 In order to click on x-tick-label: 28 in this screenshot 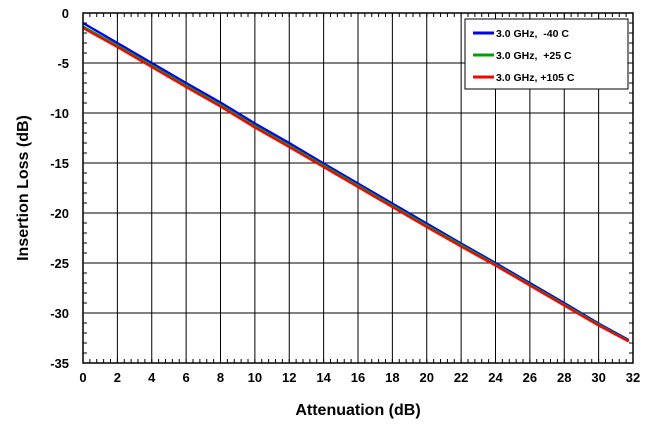, I will do `click(564, 377)`.